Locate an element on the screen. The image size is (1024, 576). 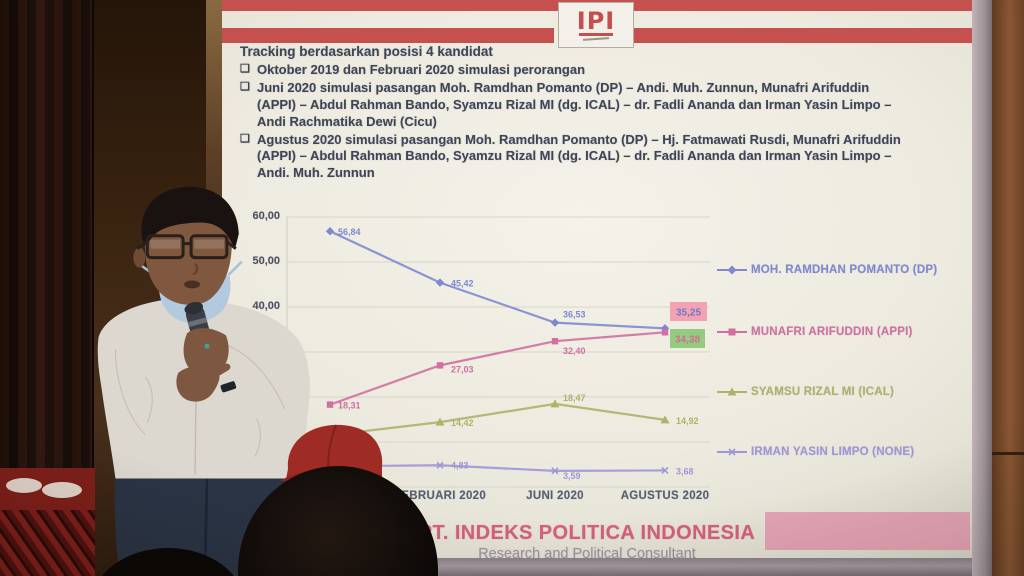
legend-item: MUNAFRI ARIFUDDIN (APPI) is located at coordinates (814, 332).